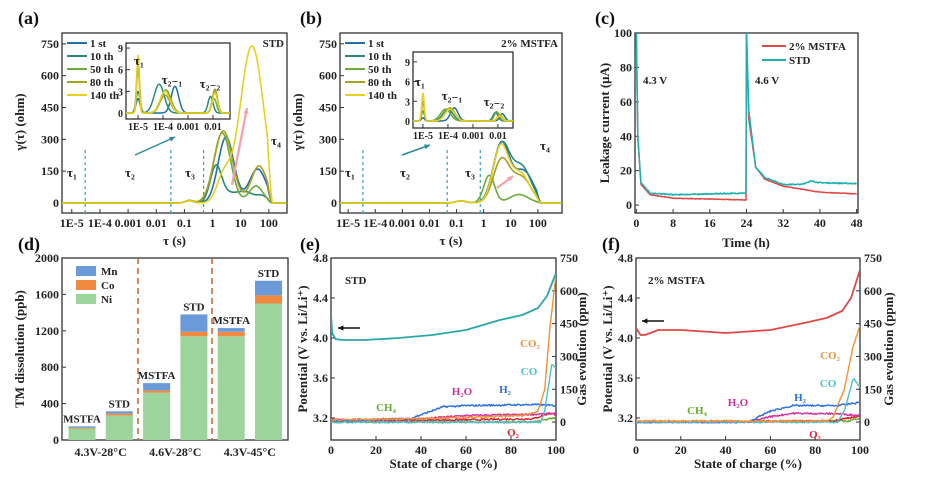  I want to click on x-tick-label: 1, so click(484, 223).